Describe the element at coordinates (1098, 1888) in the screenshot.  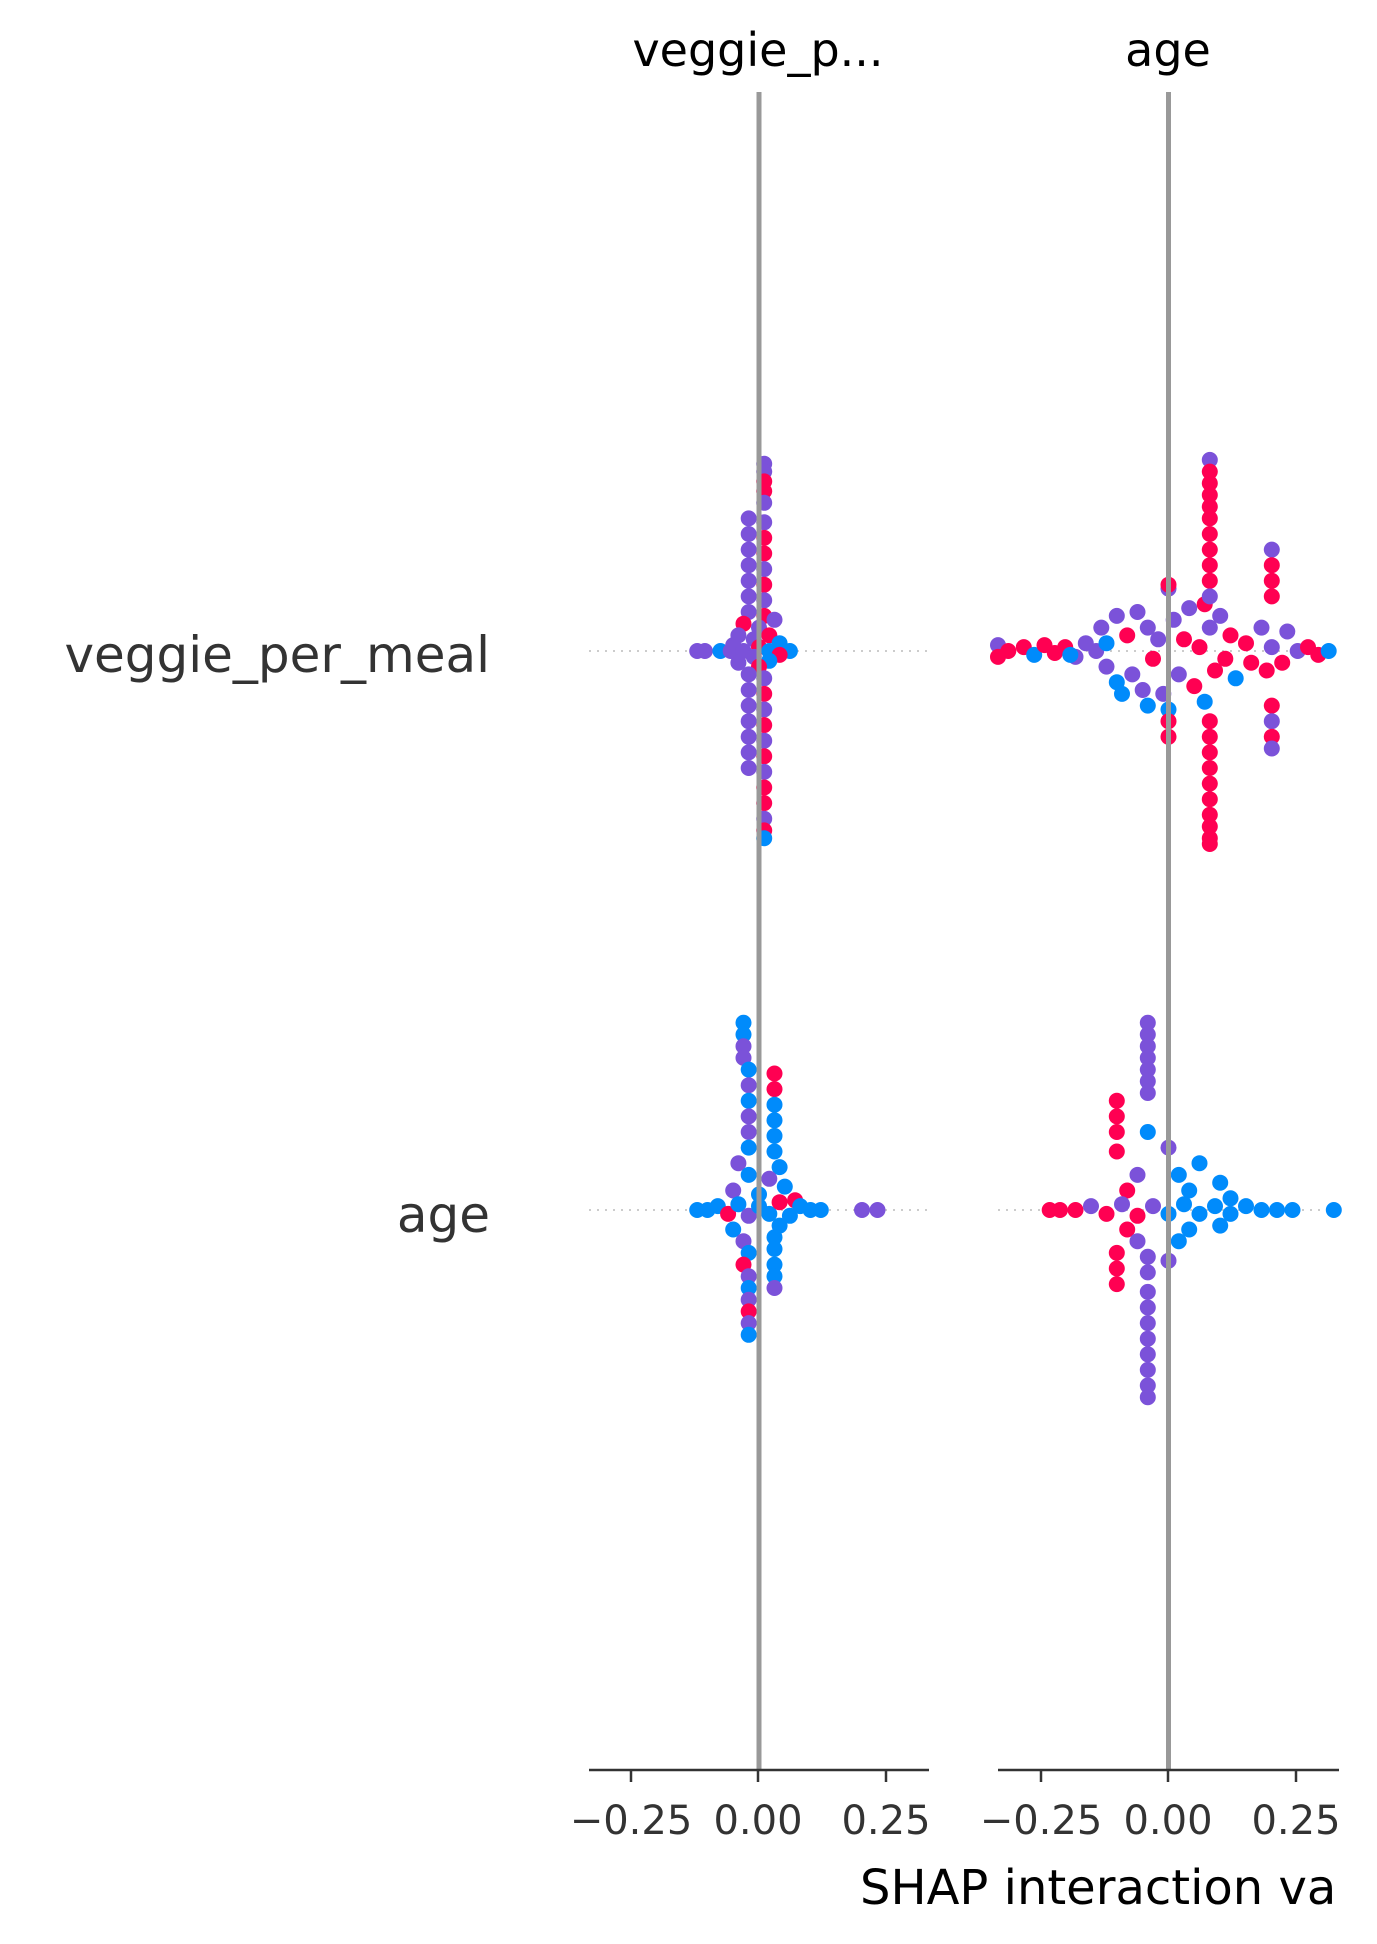
I see `x-axis-title: SHAP interaction va` at that location.